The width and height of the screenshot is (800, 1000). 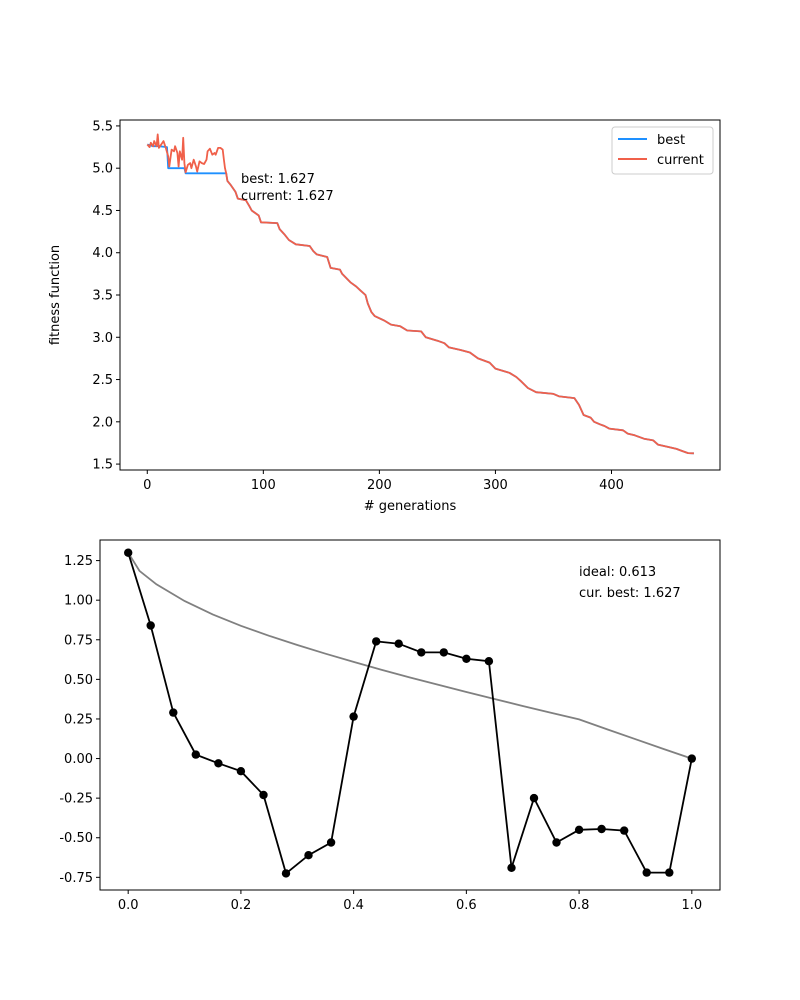 I want to click on fitness-y-tick-label: 5.0, so click(x=102, y=169).